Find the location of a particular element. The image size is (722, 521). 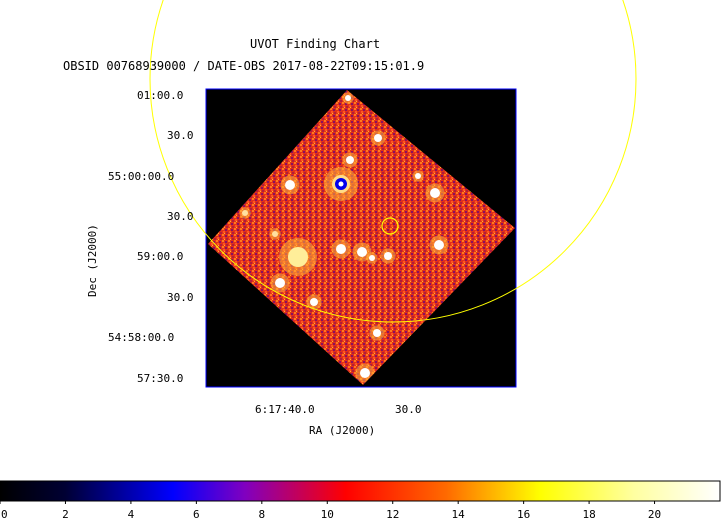

colorbar-gradient is located at coordinates (360, 491).